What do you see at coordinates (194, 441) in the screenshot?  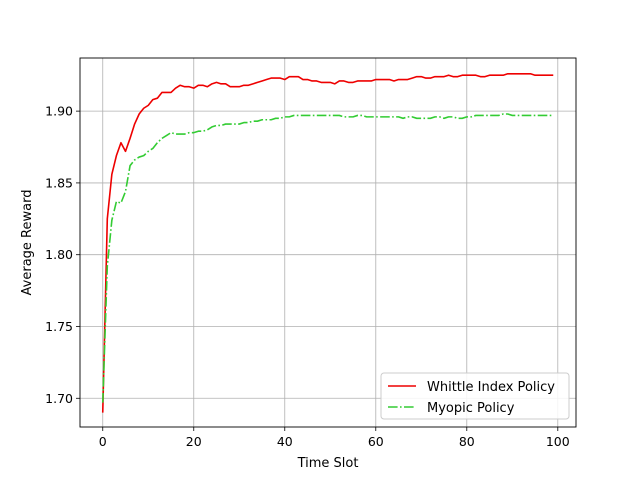 I see `x-tick-label: 20` at bounding box center [194, 441].